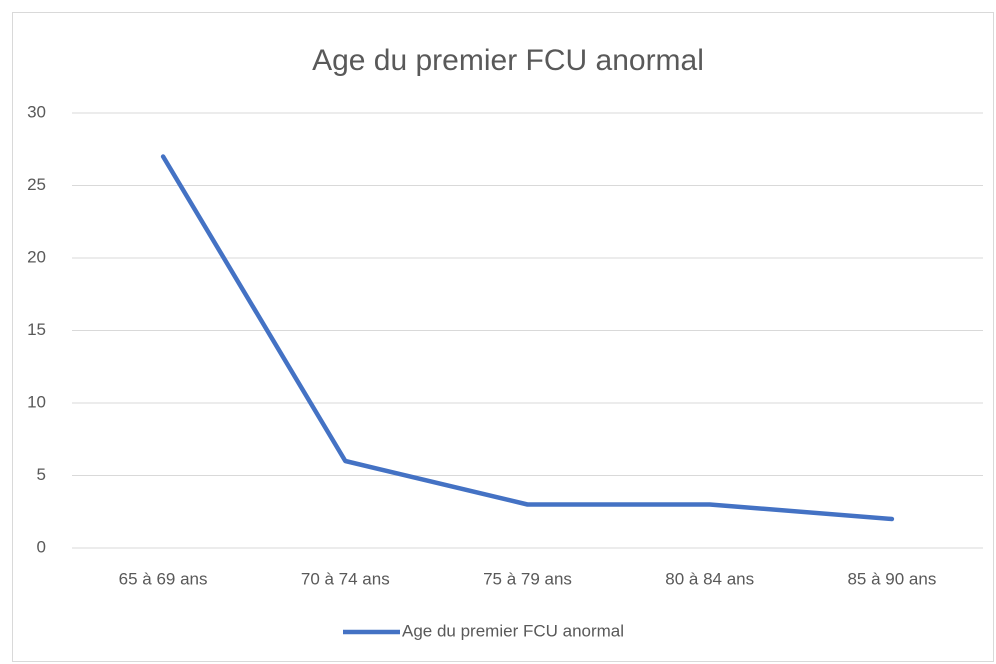  I want to click on y-tick-label: 0, so click(41, 546).